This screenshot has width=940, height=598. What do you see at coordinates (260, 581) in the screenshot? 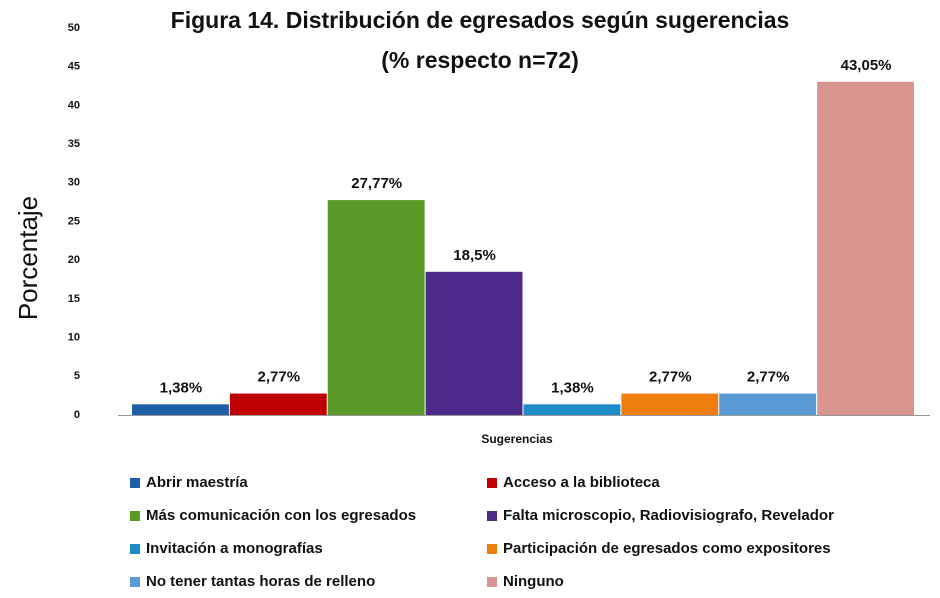
I see `legend-label: No tener tantas horas de relleno` at bounding box center [260, 581].